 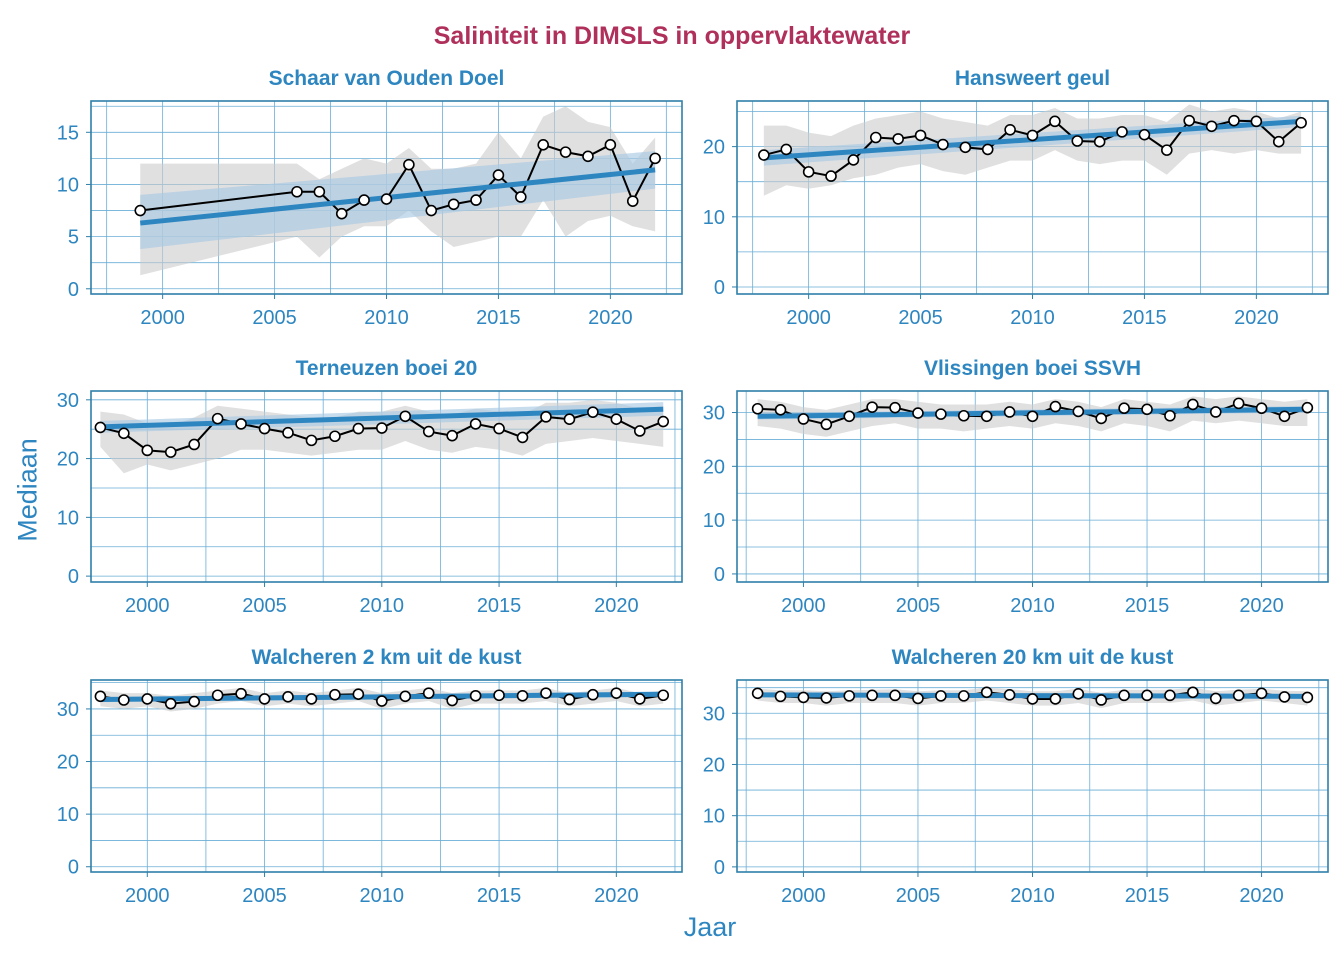 I want to click on panel-title: Walcheren 20 km uit de kust, so click(x=1033, y=657).